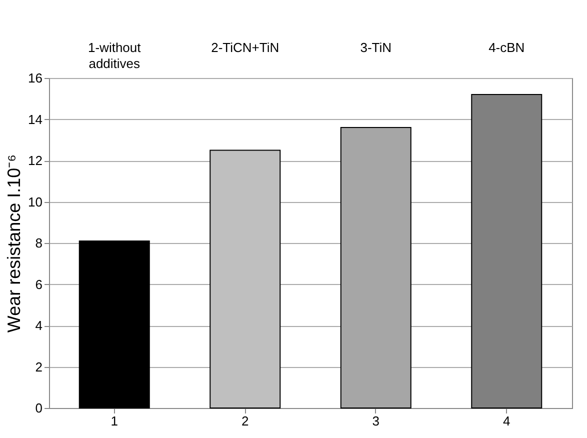 The image size is (587, 438). I want to click on x-tick-label: 4, so click(506, 421).